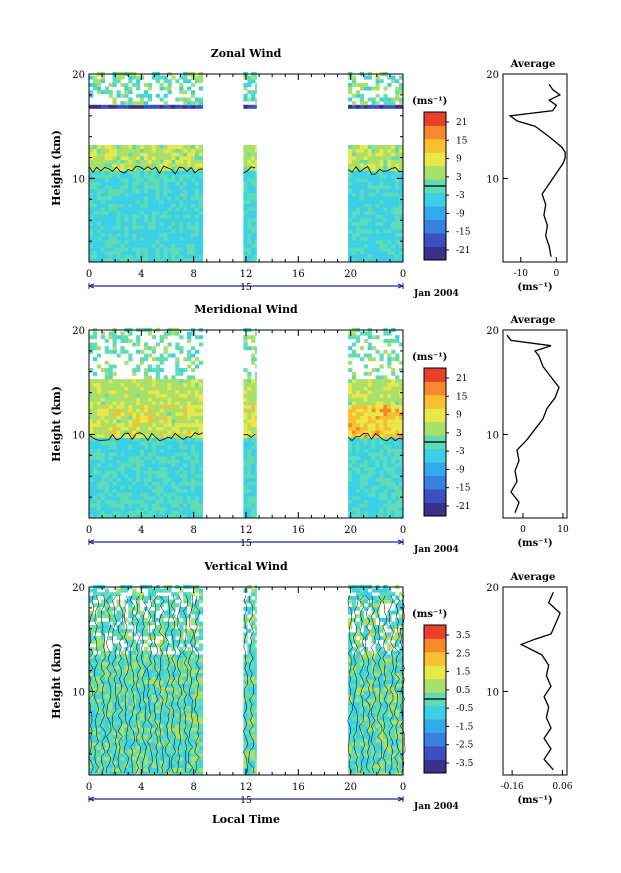  What do you see at coordinates (462, 397) in the screenshot?
I see `colorbar-tick-label: 15` at bounding box center [462, 397].